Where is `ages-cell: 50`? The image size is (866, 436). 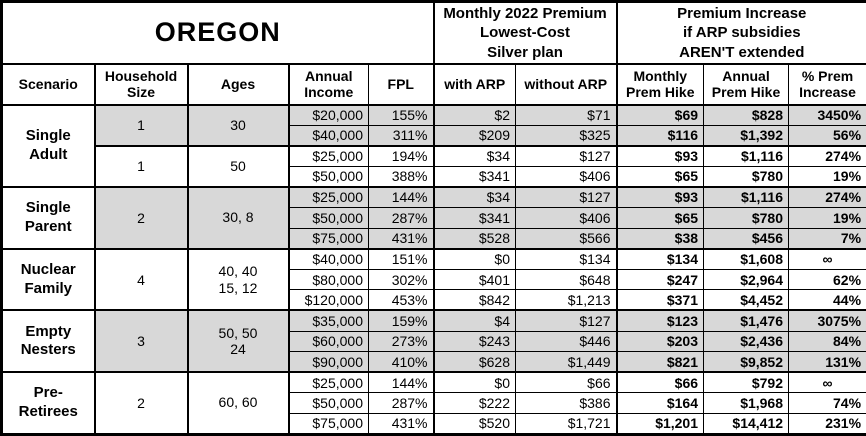 ages-cell: 50 is located at coordinates (238, 166).